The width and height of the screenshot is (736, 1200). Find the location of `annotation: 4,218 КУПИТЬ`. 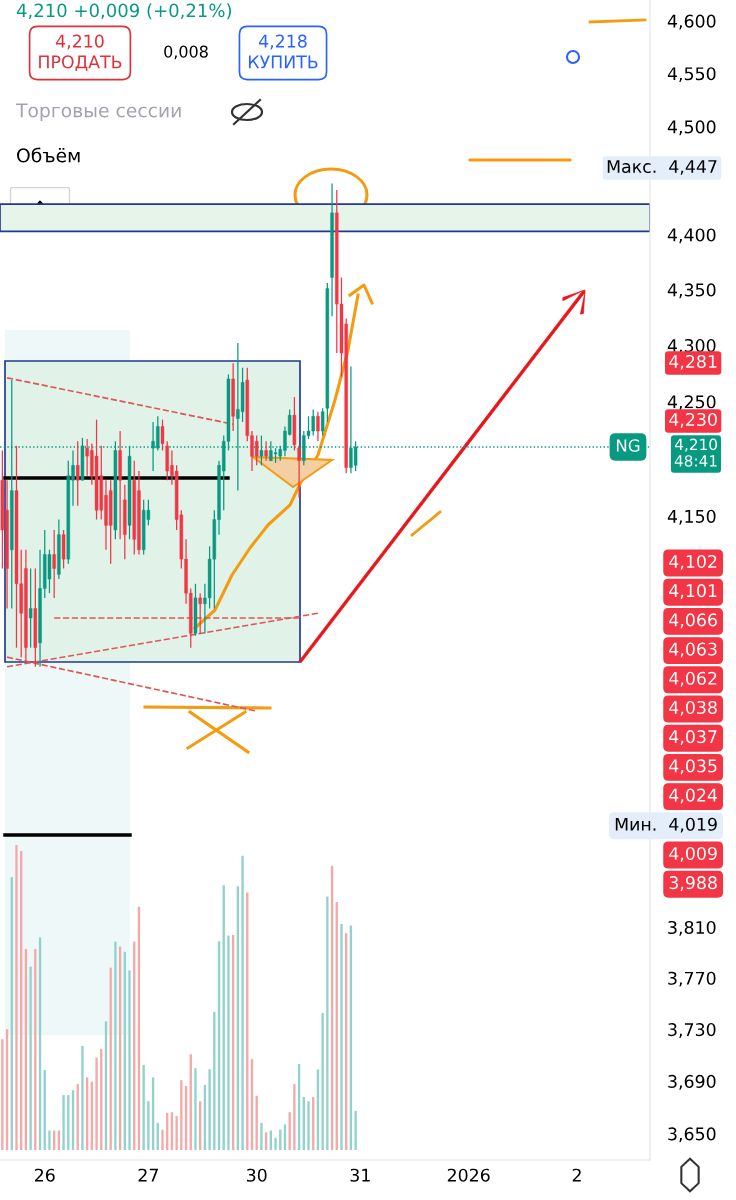

annotation: 4,218 КУПИТЬ is located at coordinates (283, 51).